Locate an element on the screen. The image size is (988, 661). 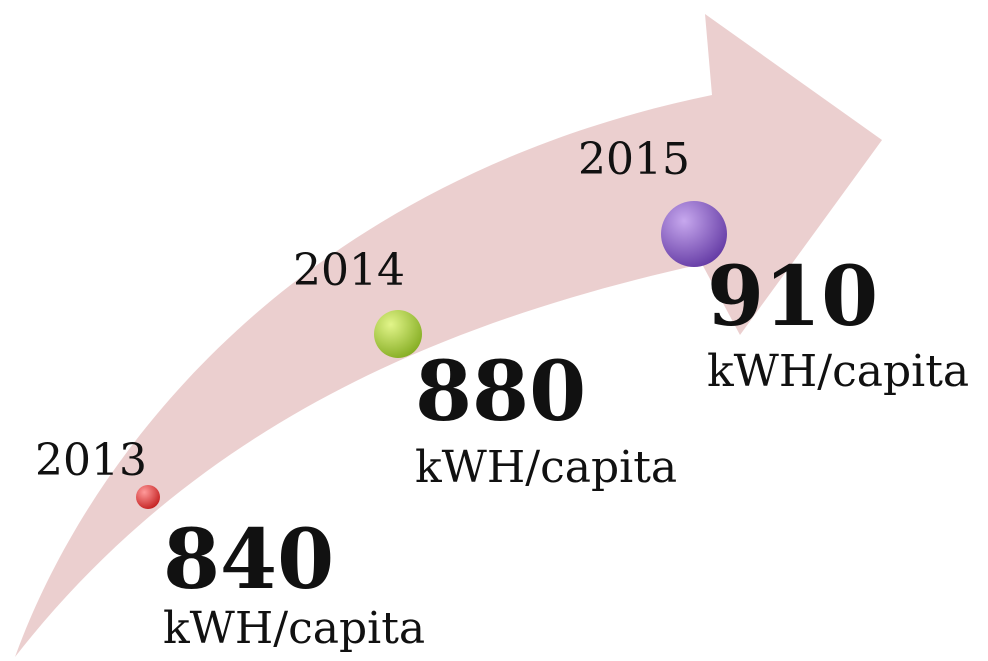
year: 2013 is located at coordinates (91, 460).